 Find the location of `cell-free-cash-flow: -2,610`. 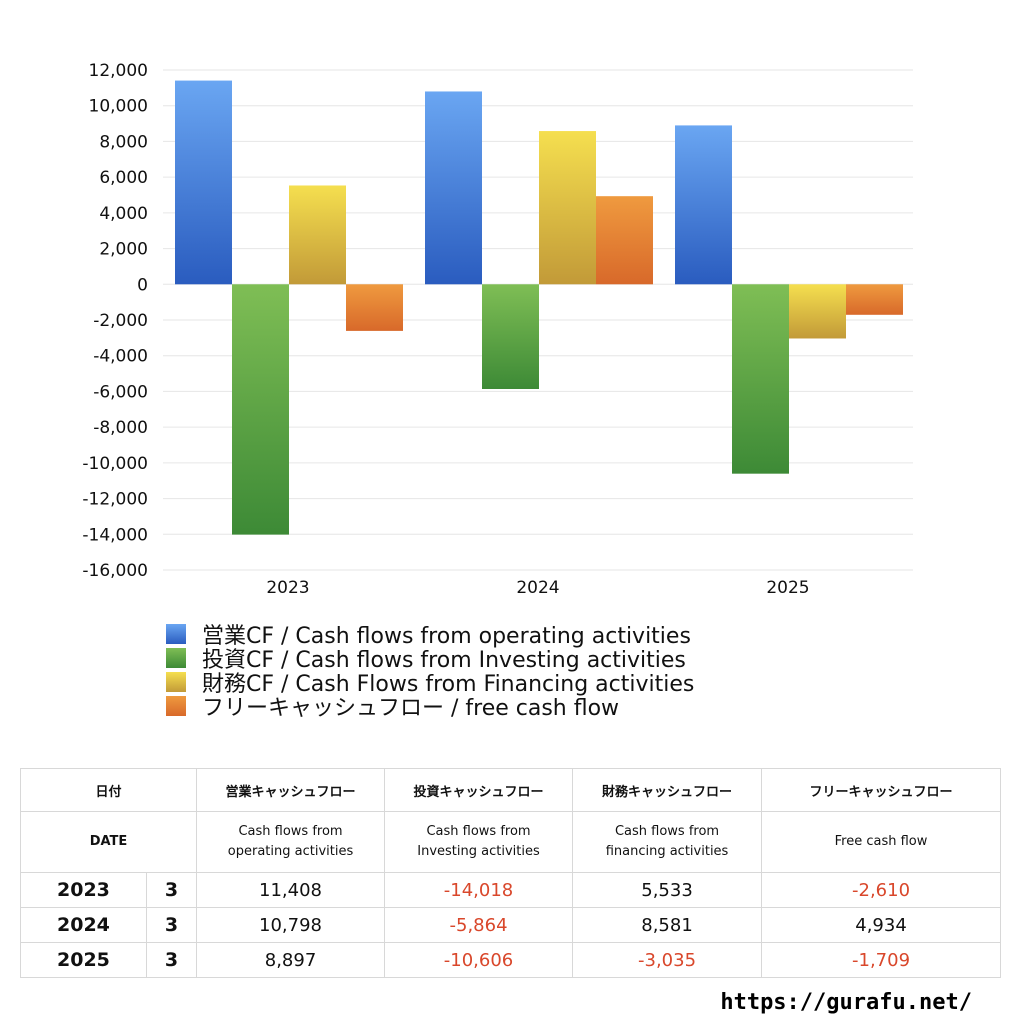

cell-free-cash-flow: -2,610 is located at coordinates (881, 890).